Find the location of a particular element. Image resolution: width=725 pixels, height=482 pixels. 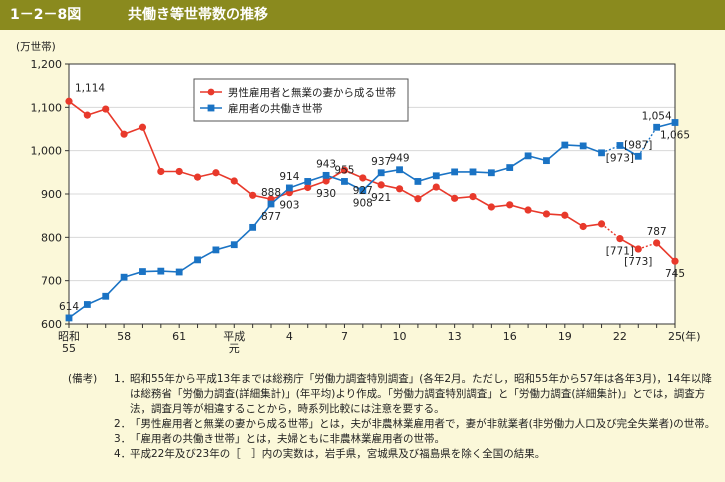

data-label: 903 is located at coordinates (289, 206).